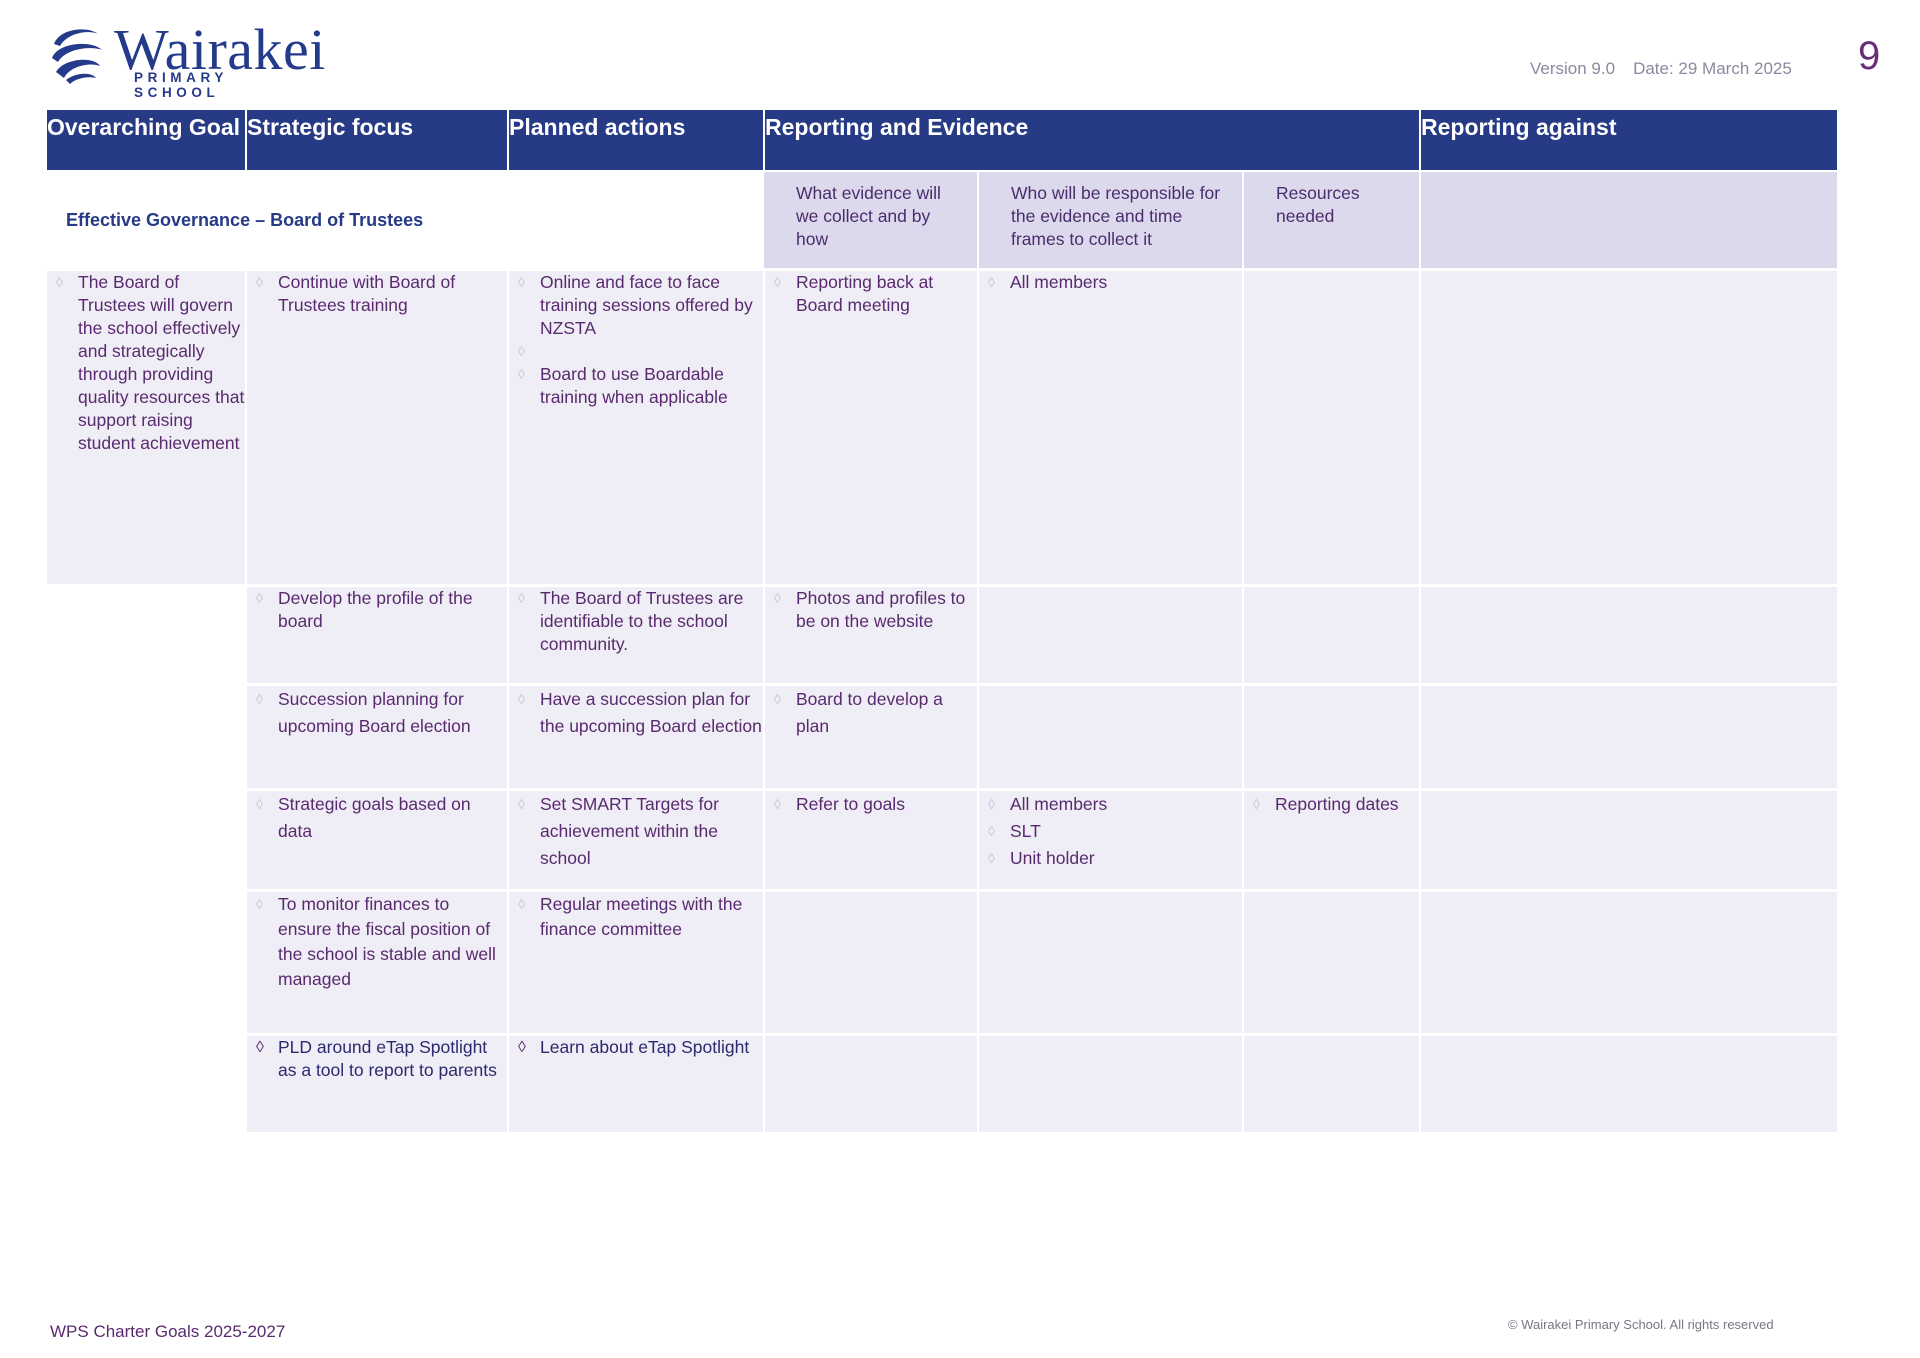 The width and height of the screenshot is (1920, 1358). I want to click on evidence-cell: Photos and profiles to be on the website, so click(871, 634).